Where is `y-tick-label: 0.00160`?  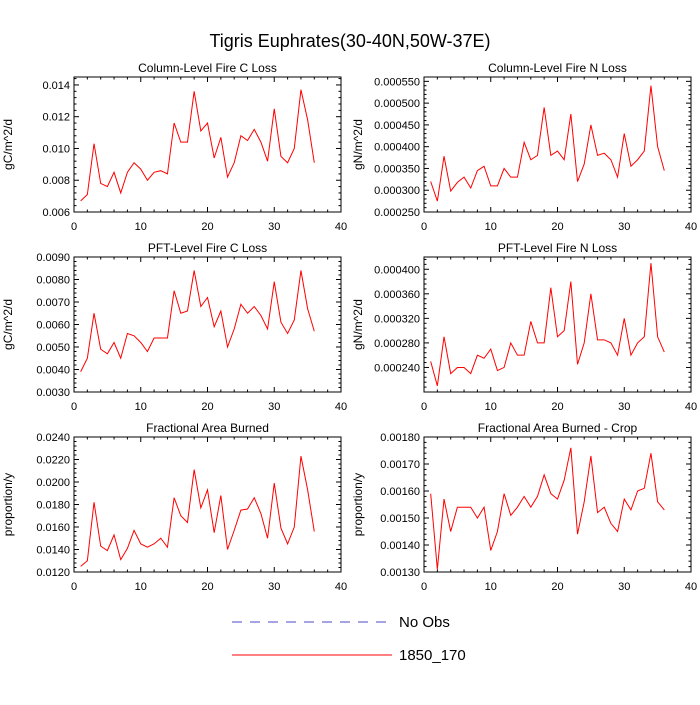 y-tick-label: 0.00160 is located at coordinates (400, 492).